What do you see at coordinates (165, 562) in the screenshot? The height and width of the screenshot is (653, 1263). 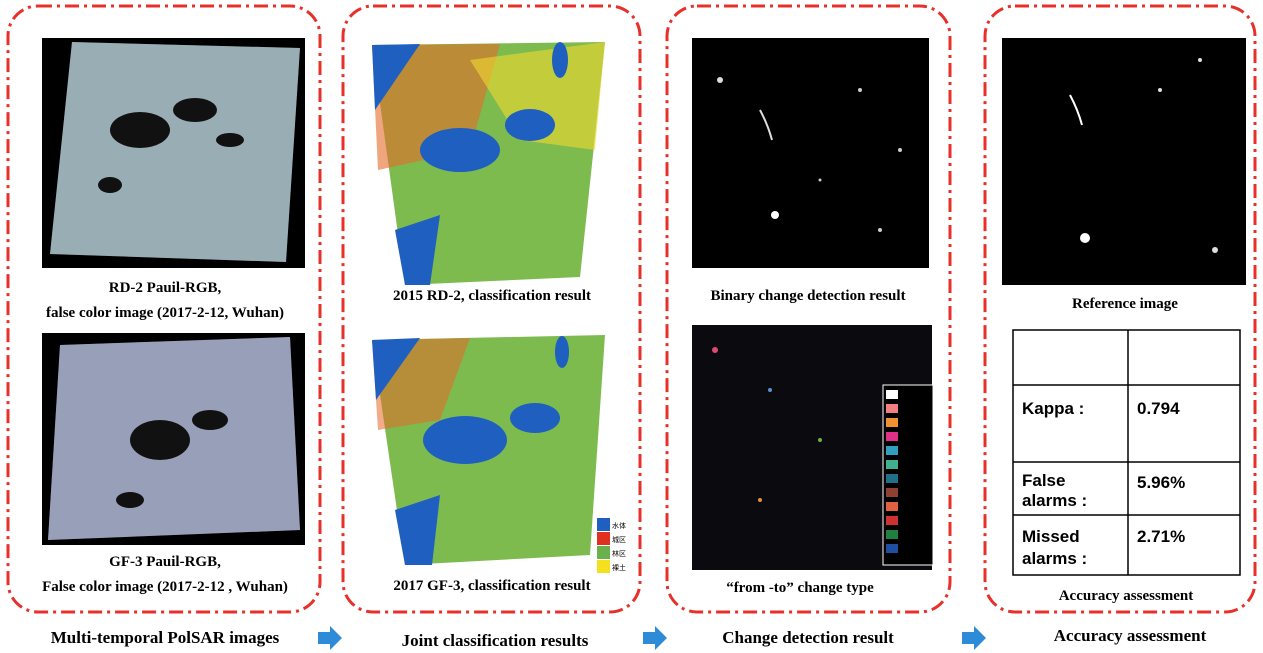 I see `image-caption: GF-3 Pauil-RGB,` at bounding box center [165, 562].